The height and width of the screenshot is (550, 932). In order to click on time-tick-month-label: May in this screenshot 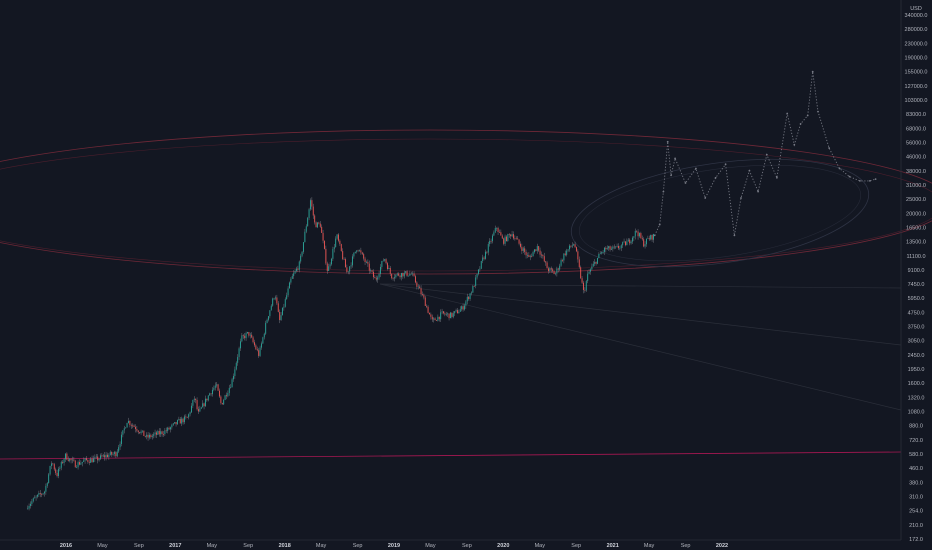, I will do `click(649, 546)`.